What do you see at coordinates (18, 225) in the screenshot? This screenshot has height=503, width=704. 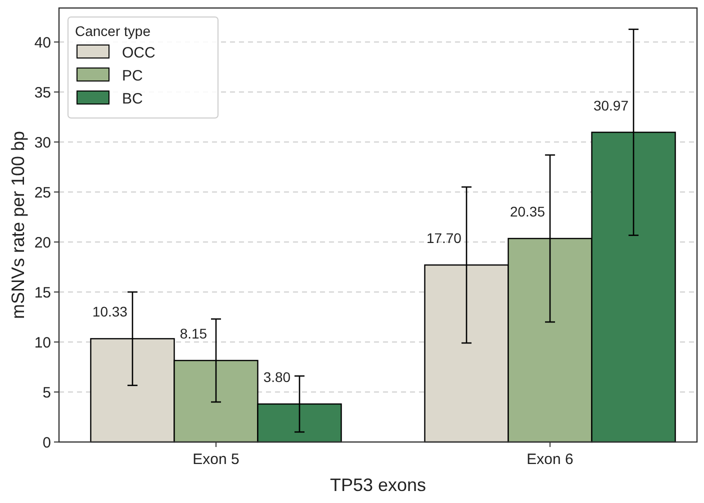 I see `y-axis-title: mSNVs rate per 100 bp` at bounding box center [18, 225].